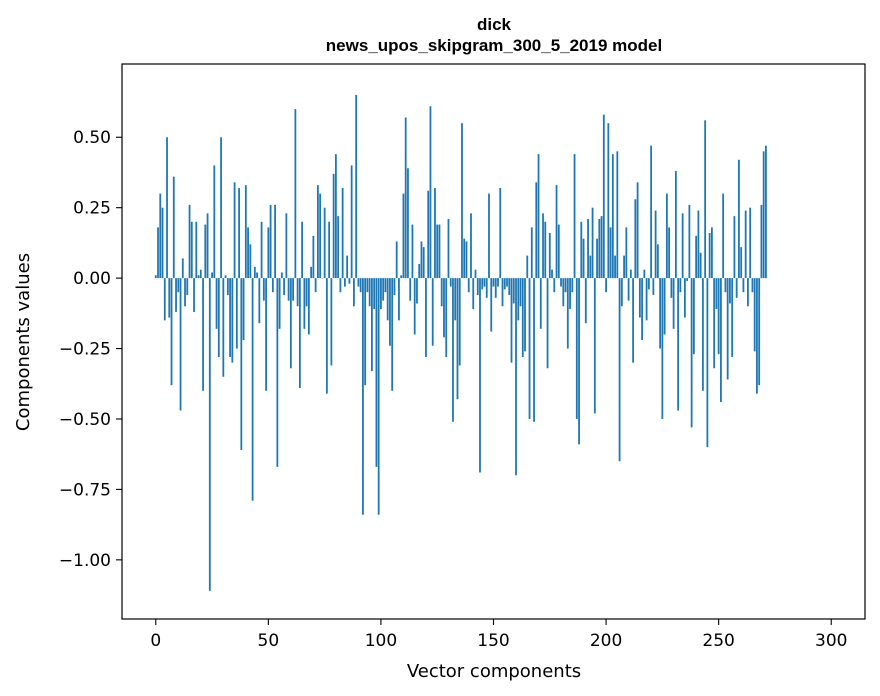  I want to click on x-tick-label: 0, so click(155, 641).